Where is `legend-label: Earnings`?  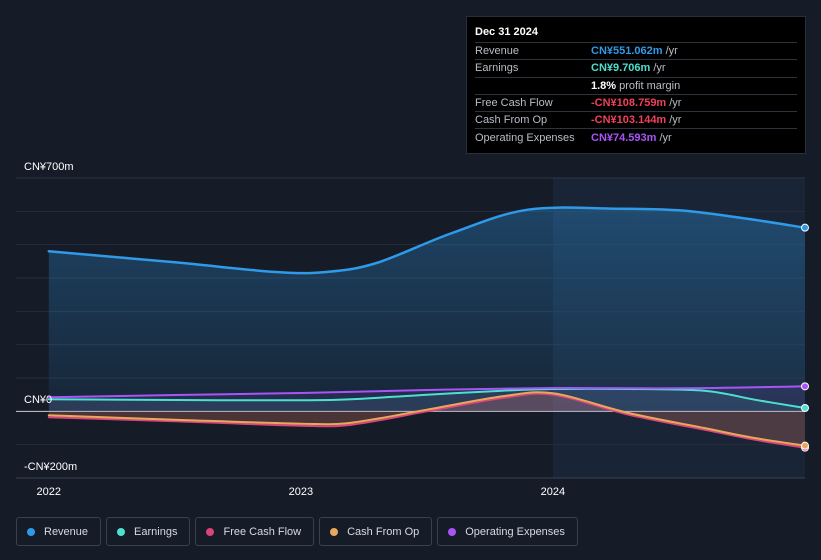
legend-label: Earnings is located at coordinates (156, 531).